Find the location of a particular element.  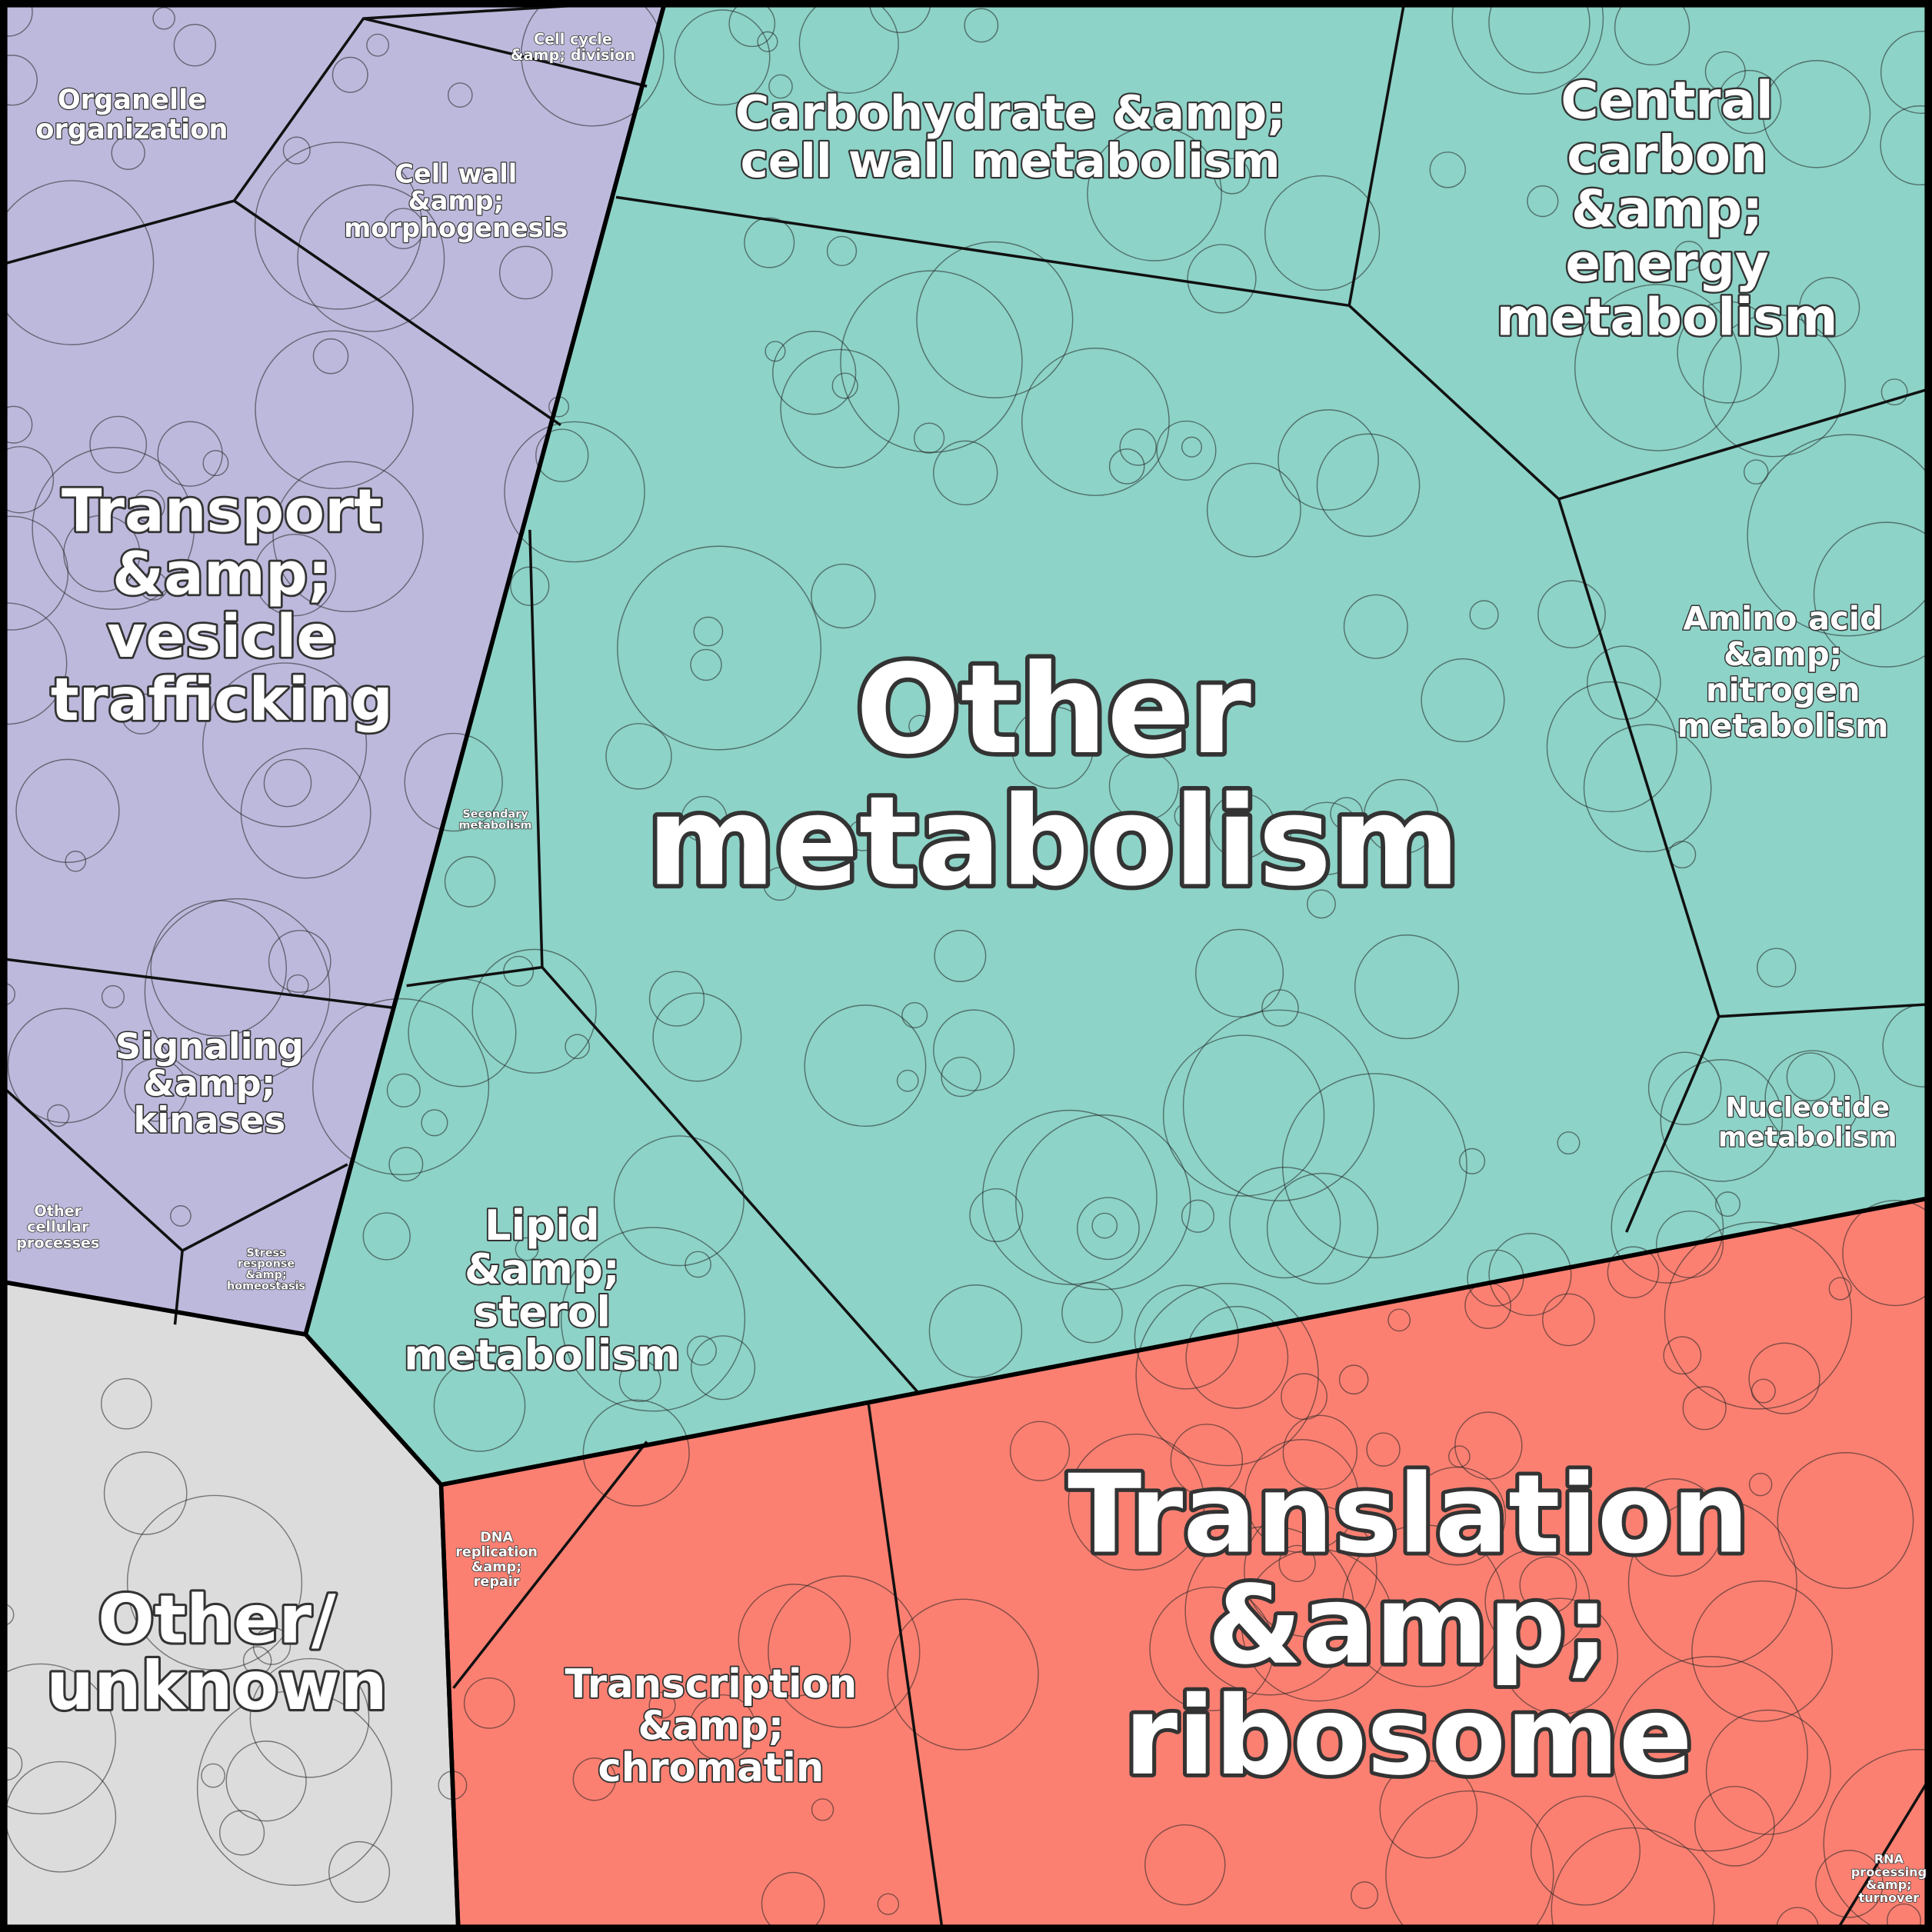

label-line: trafficking is located at coordinates (222, 700).